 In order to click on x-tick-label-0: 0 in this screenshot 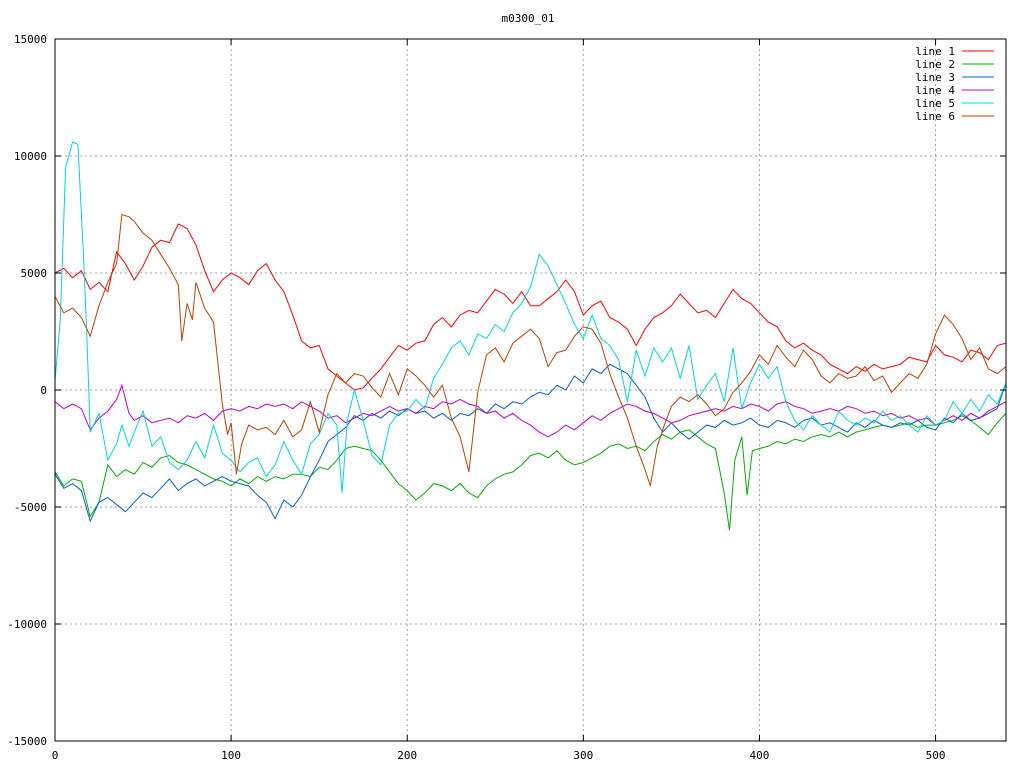, I will do `click(55, 755)`.